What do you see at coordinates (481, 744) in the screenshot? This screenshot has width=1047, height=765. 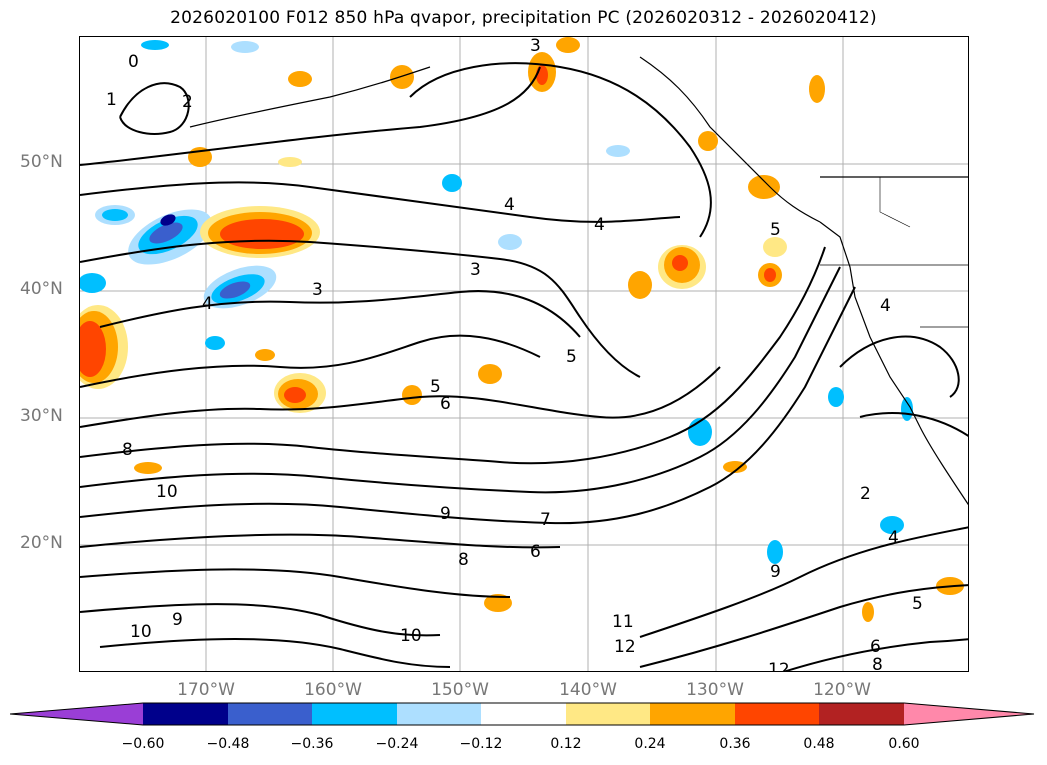 I see `colorbar-tick: −0.12` at bounding box center [481, 744].